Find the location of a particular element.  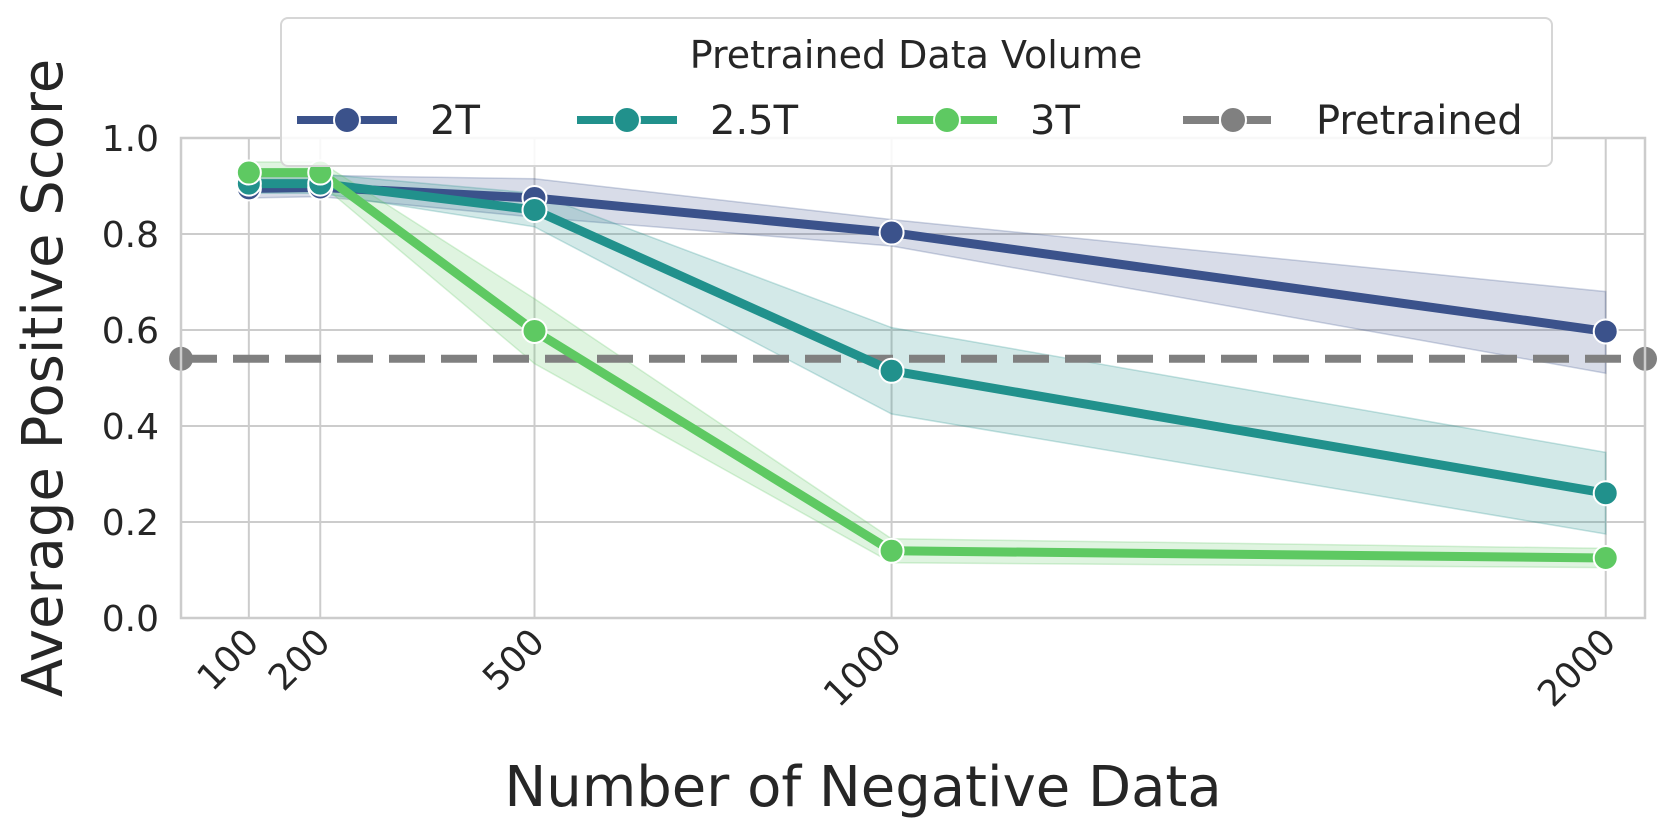

y-tick-label: 1.0 is located at coordinates (130, 139).